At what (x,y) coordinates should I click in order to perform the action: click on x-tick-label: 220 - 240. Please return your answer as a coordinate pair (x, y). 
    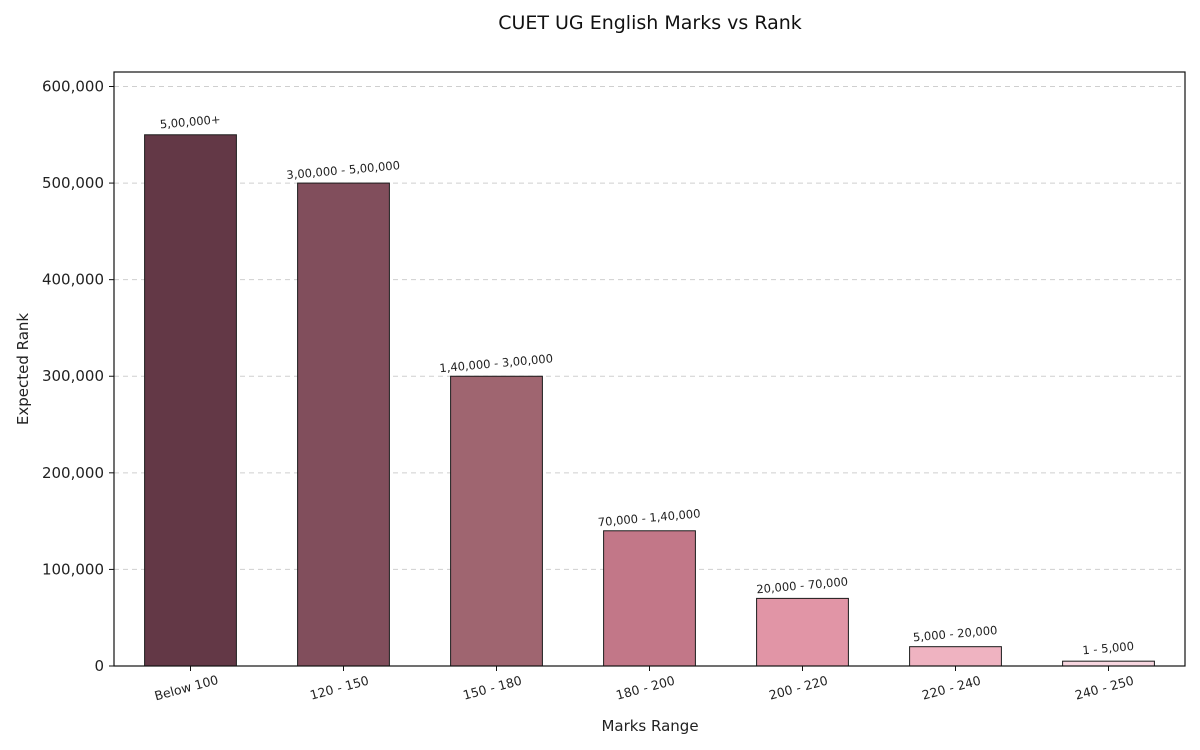
    Looking at the image, I should click on (951, 688).